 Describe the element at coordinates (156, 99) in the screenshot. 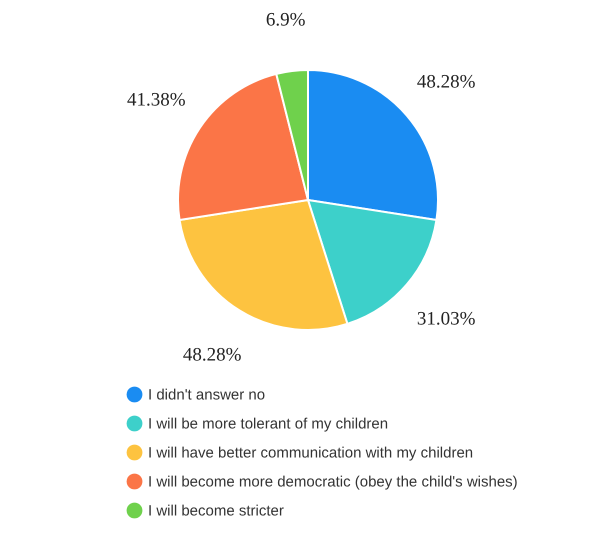

I see `data-label: 41.38%` at that location.